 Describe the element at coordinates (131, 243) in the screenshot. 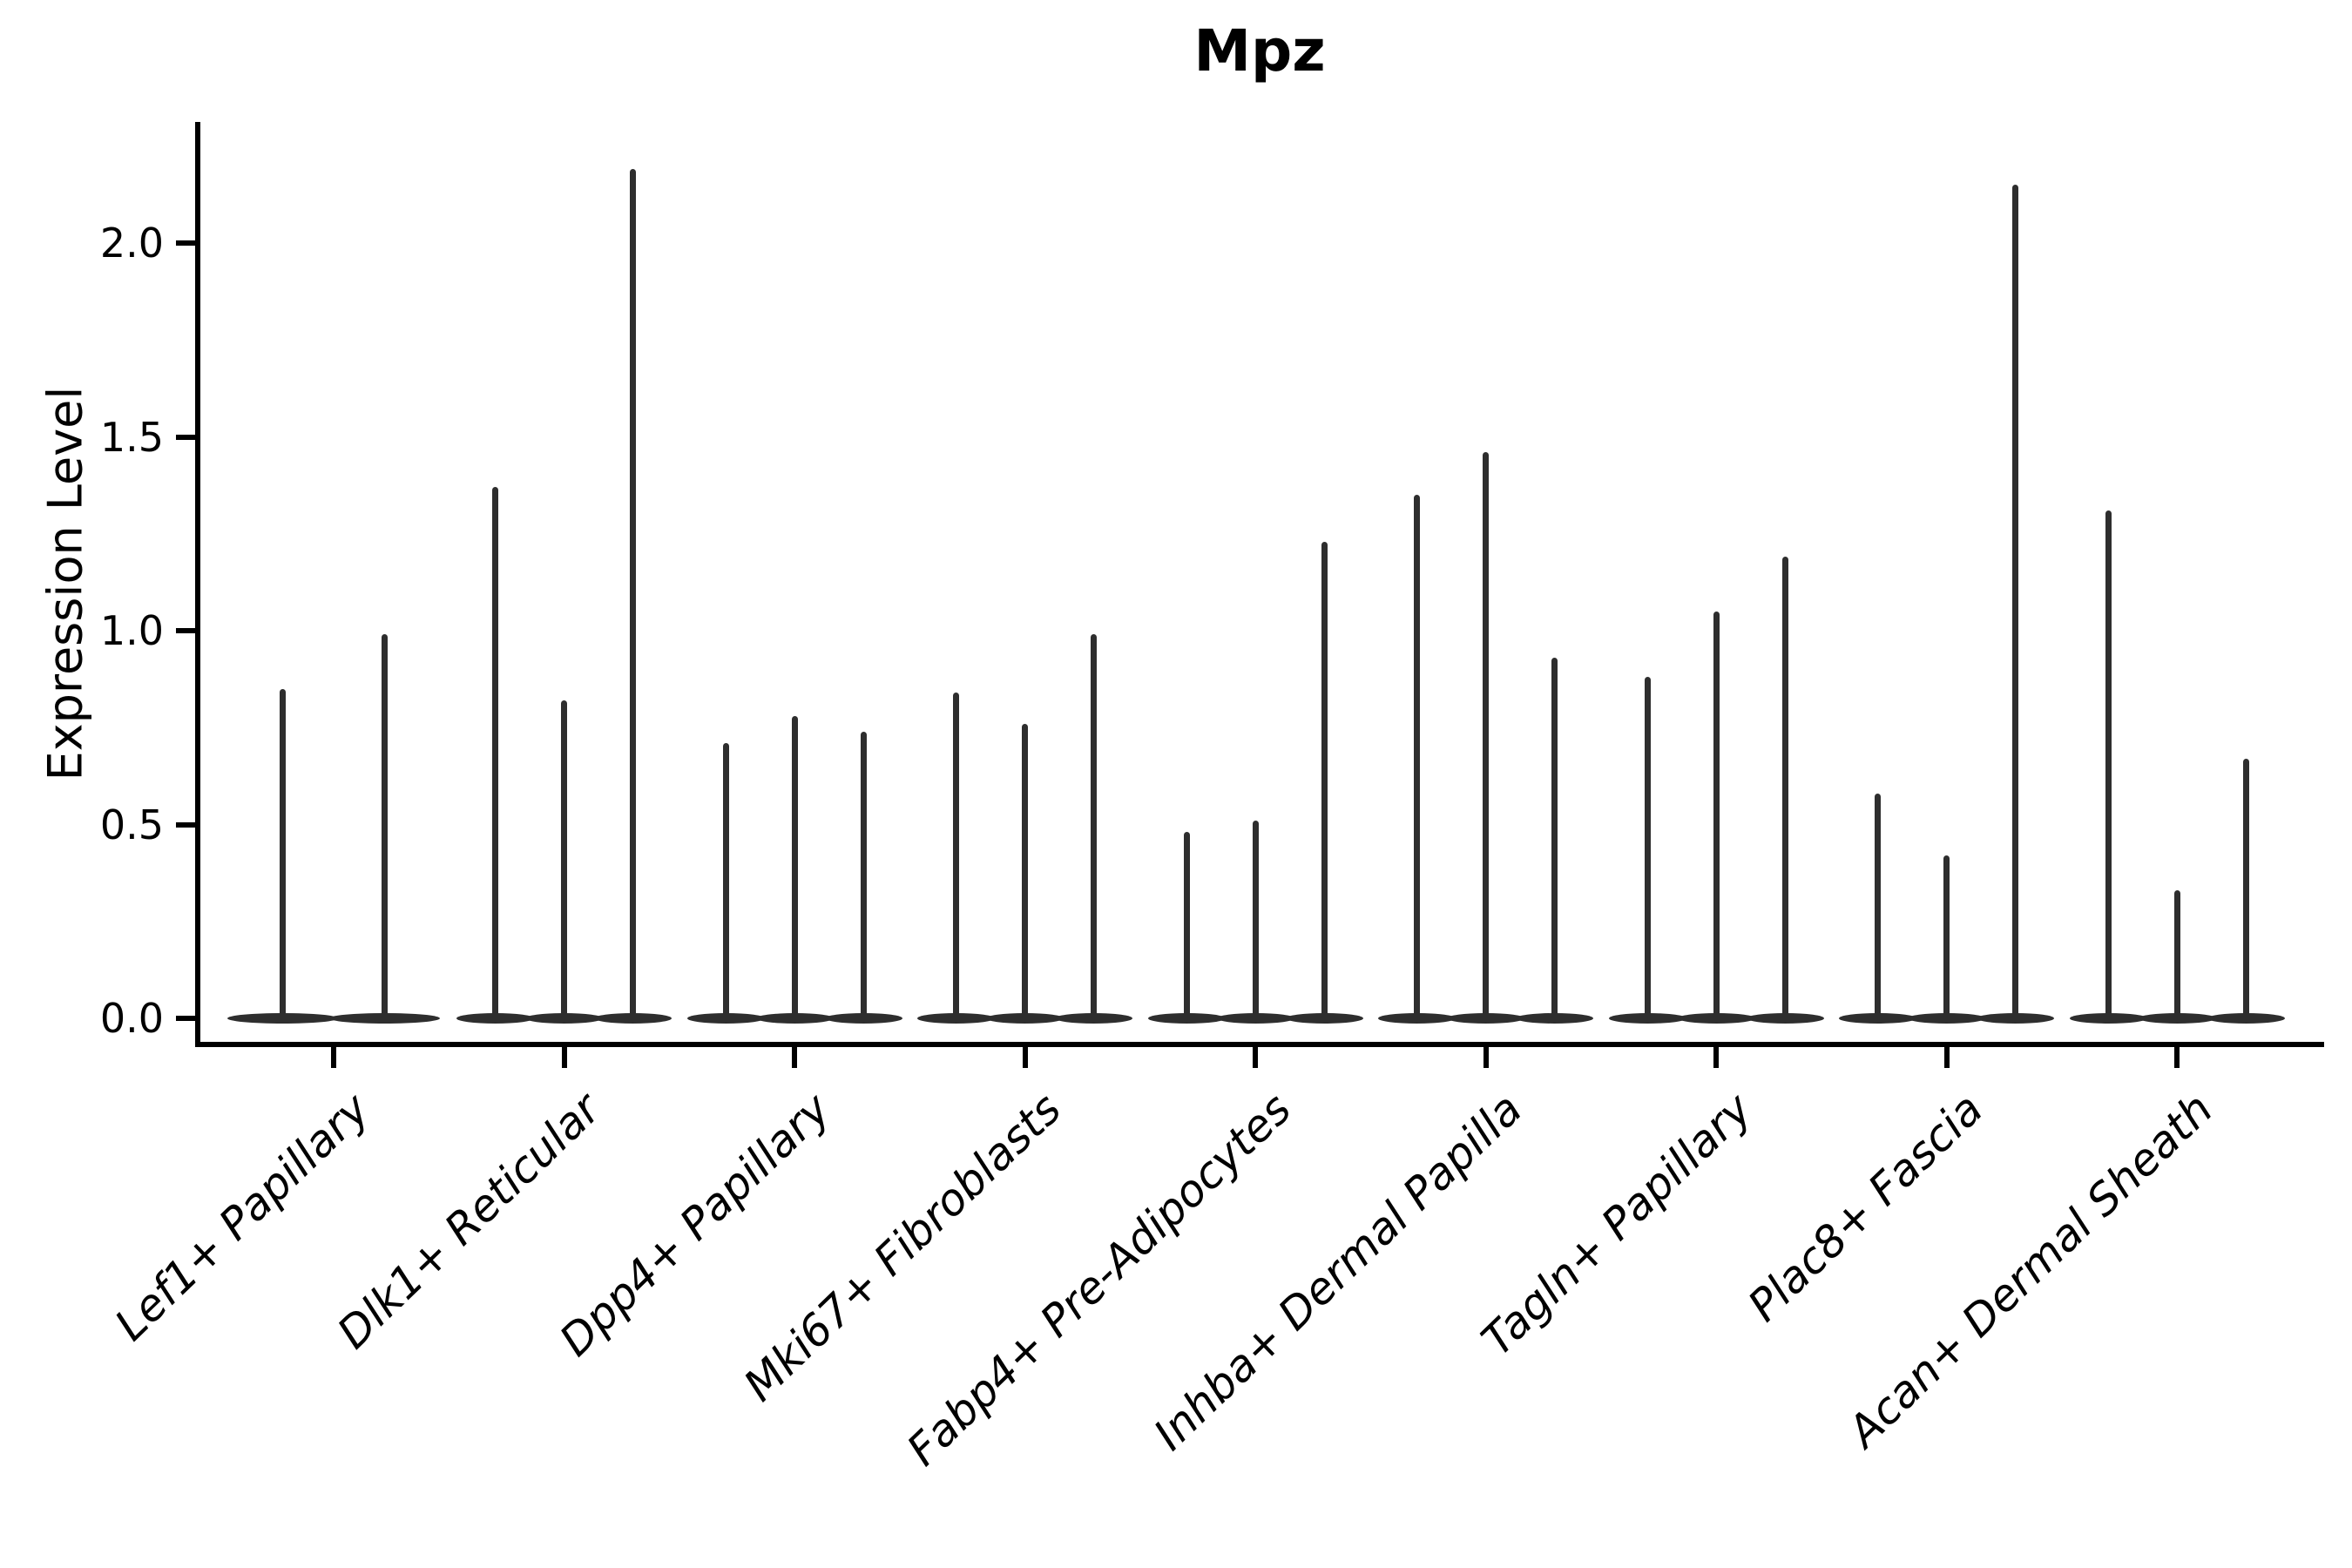

I see `y-tick-label: 2.0` at that location.